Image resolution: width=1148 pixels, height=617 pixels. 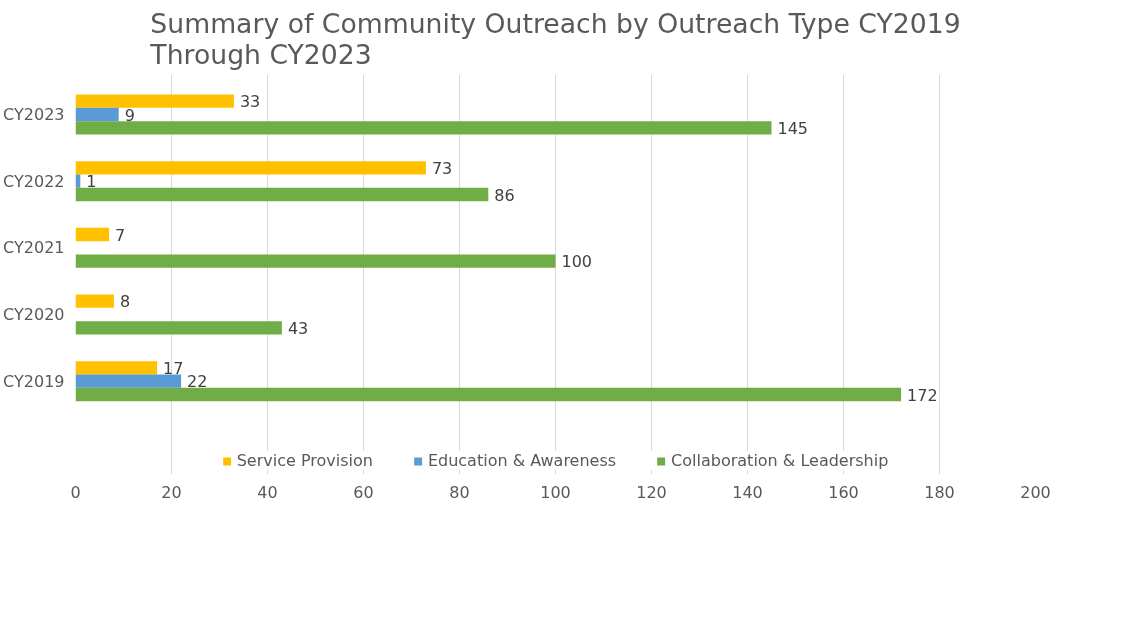 I want to click on data-label: 22, so click(x=197, y=382).